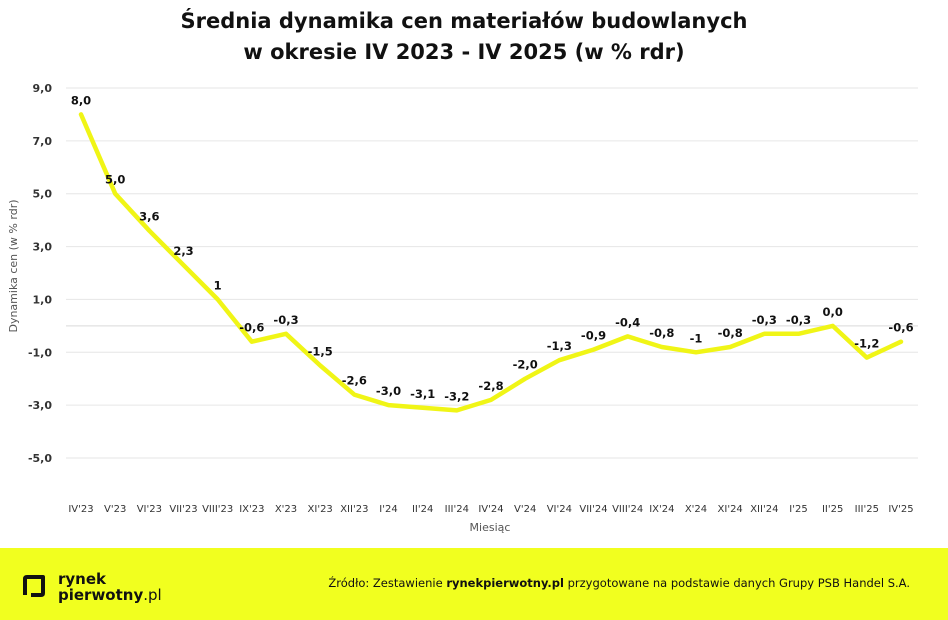  I want to click on logo-mark-icon, so click(34, 586).